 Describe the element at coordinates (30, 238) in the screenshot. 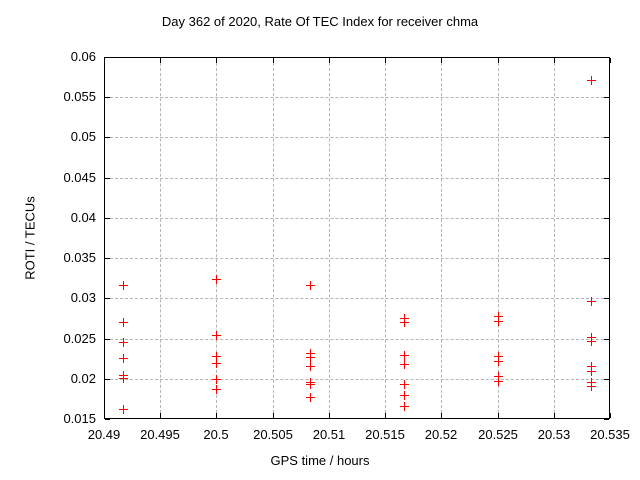

I see `y-axis-label: ROTI / TECUs` at that location.